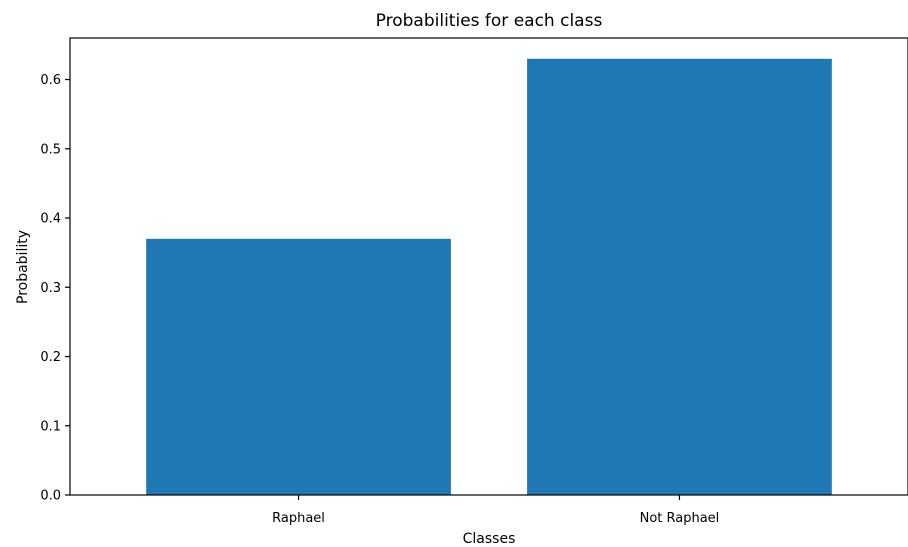 This screenshot has height=547, width=908. Describe the element at coordinates (50, 219) in the screenshot. I see `y-tick-label: 0.4` at that location.